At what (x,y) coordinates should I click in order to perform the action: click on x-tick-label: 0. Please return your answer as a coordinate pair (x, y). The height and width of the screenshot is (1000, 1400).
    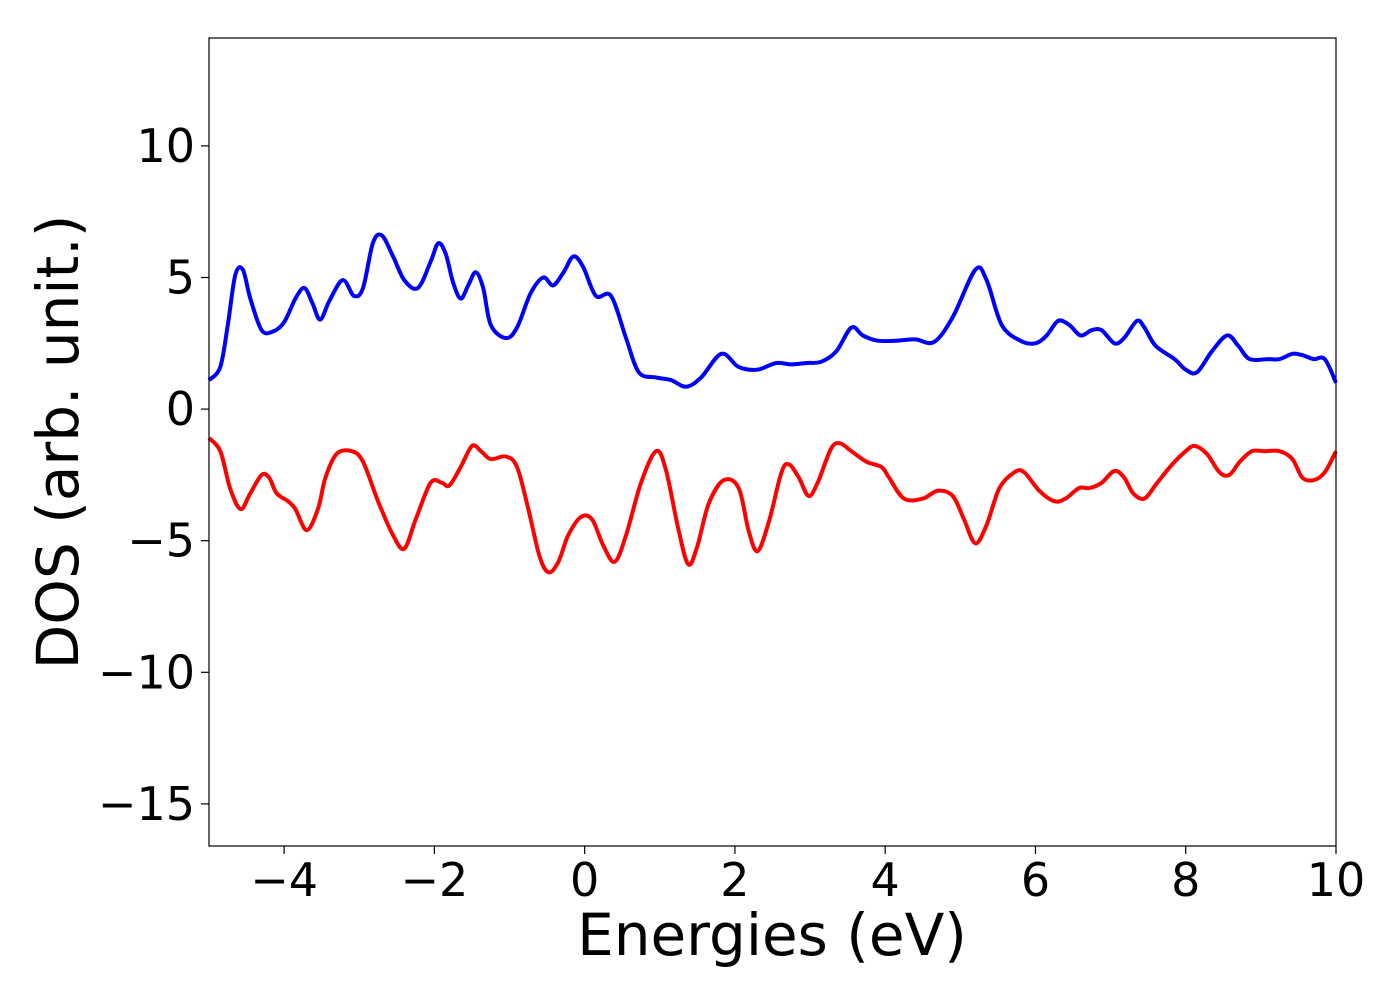
    Looking at the image, I should click on (584, 880).